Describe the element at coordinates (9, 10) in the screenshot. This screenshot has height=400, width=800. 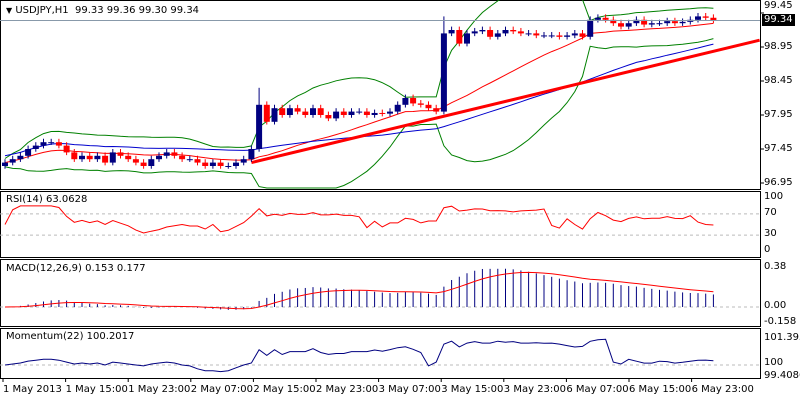
I see `collapse-triangle-icon: ▼` at that location.